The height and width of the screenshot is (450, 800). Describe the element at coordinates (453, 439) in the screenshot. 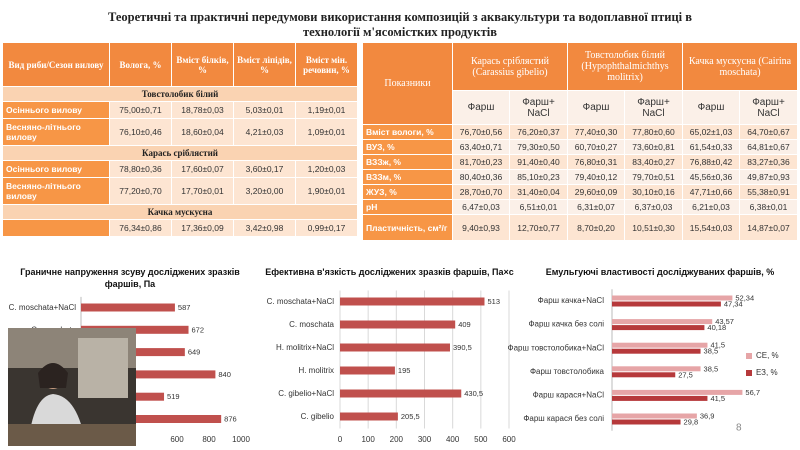

I see `x-tick-label: 400` at that location.